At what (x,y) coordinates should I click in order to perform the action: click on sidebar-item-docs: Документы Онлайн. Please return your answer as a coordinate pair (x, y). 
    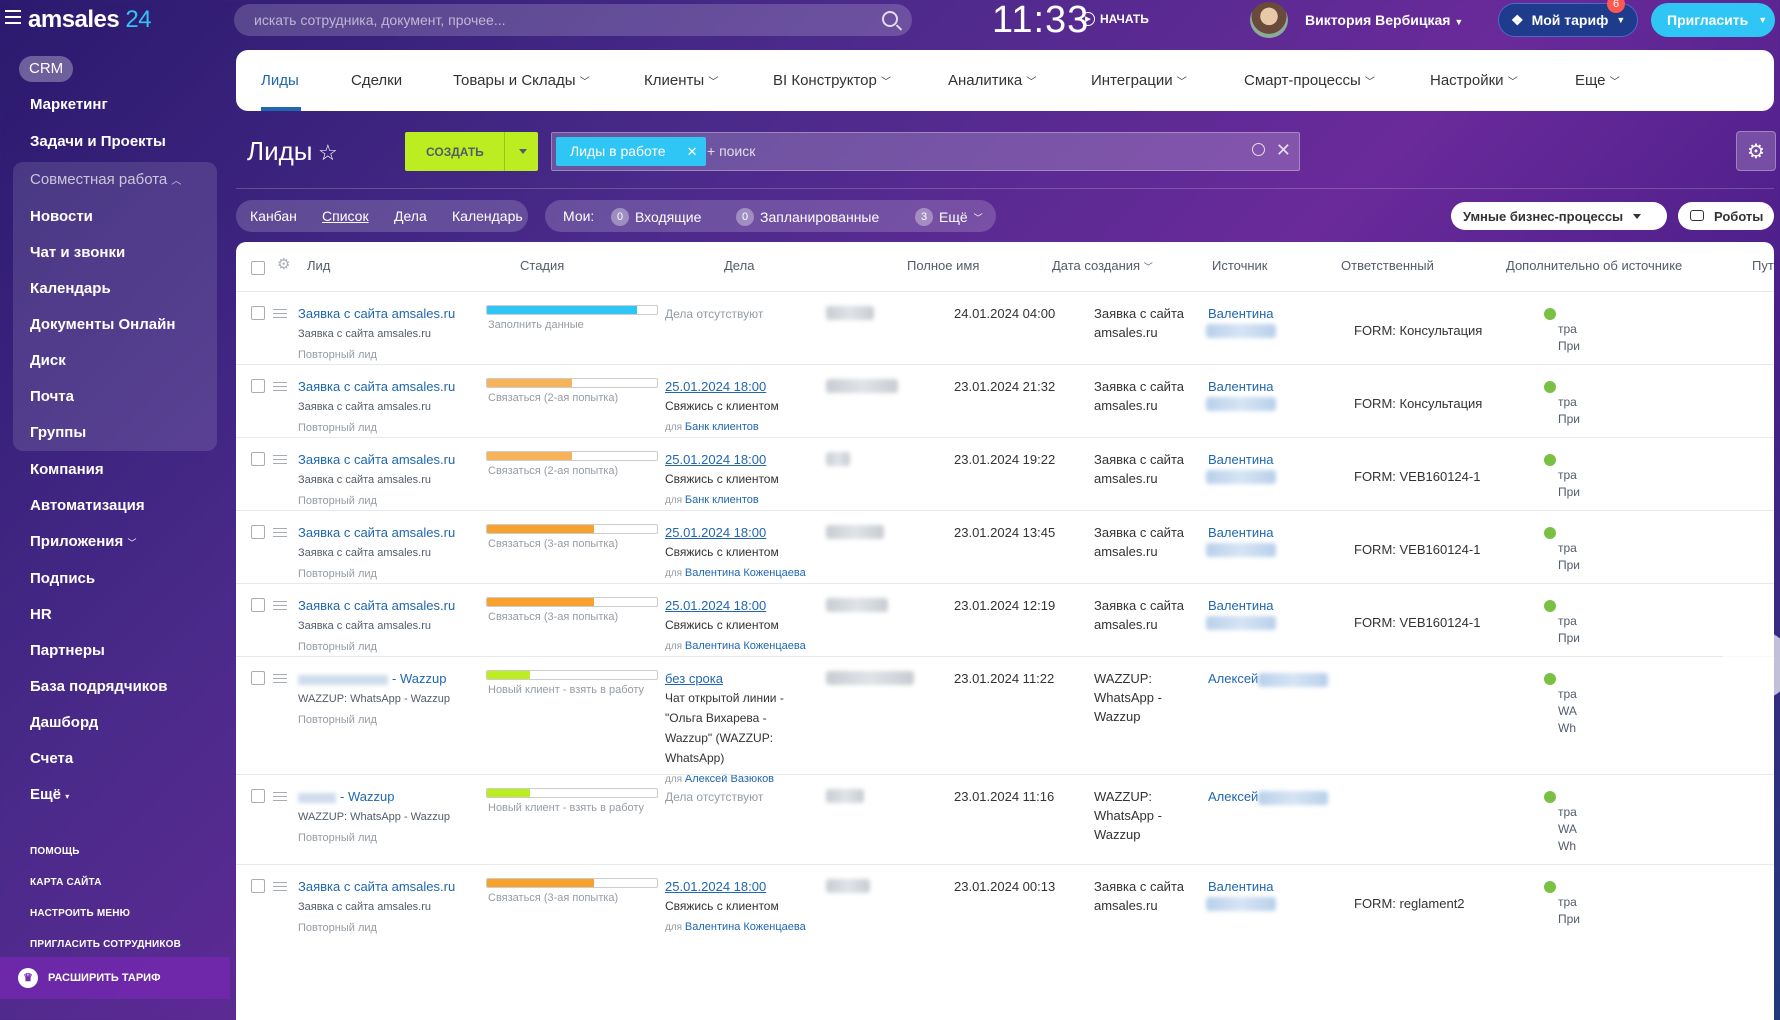
    Looking at the image, I should click on (103, 324).